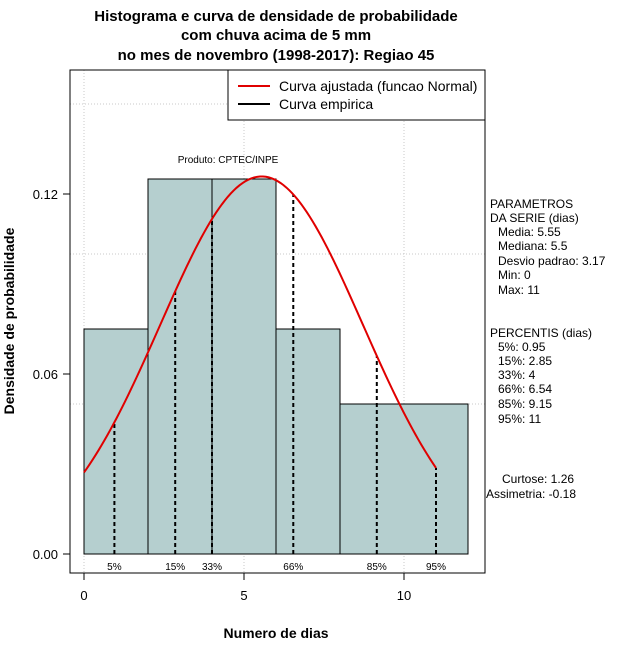 The width and height of the screenshot is (640, 660). Describe the element at coordinates (517, 375) in the screenshot. I see `percentile-line: 33%: 4` at that location.